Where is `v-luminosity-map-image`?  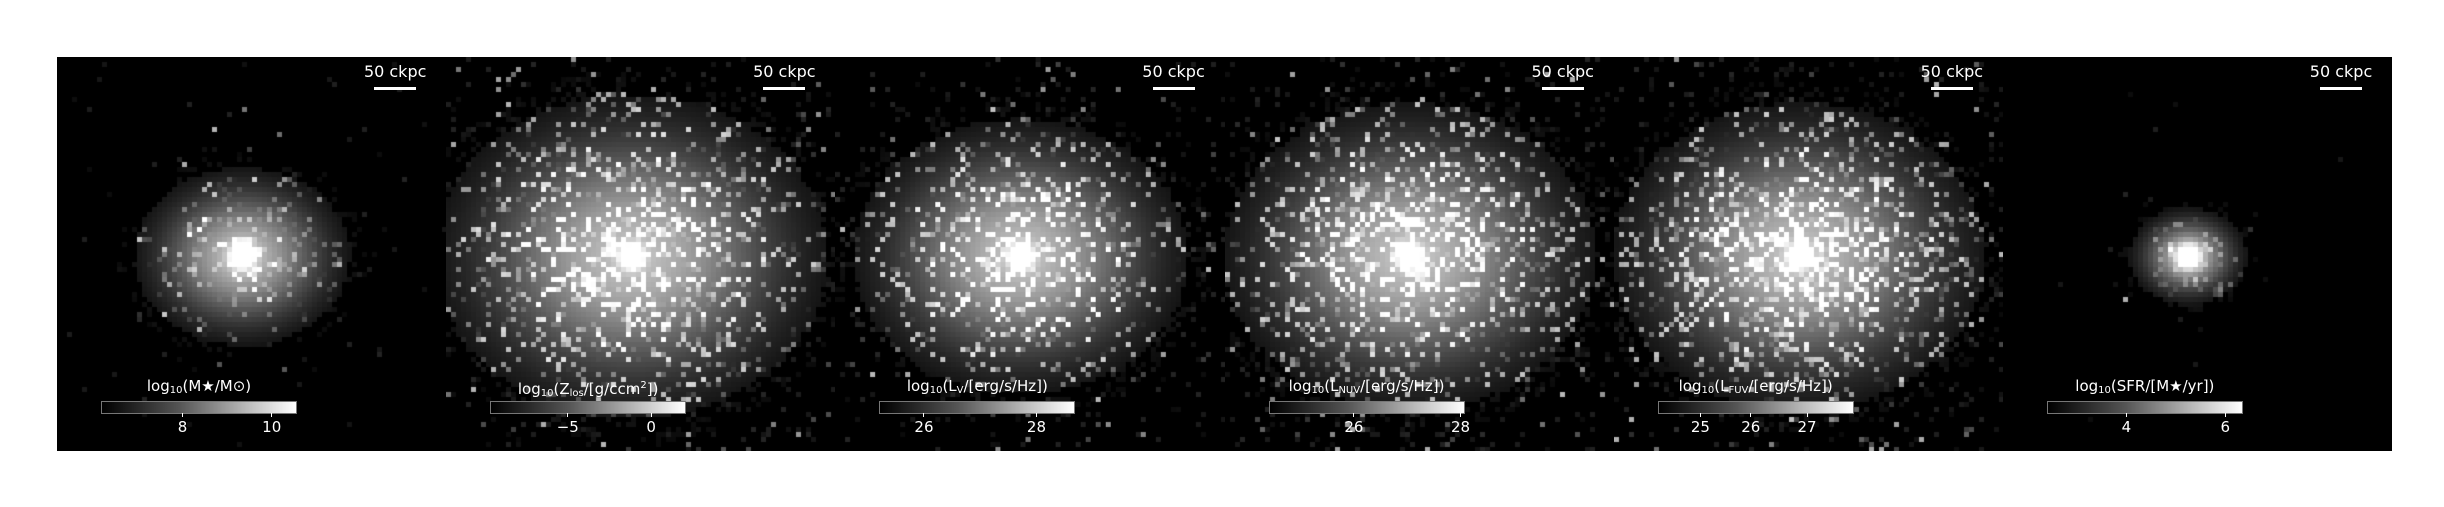
v-luminosity-map-image is located at coordinates (1030, 254).